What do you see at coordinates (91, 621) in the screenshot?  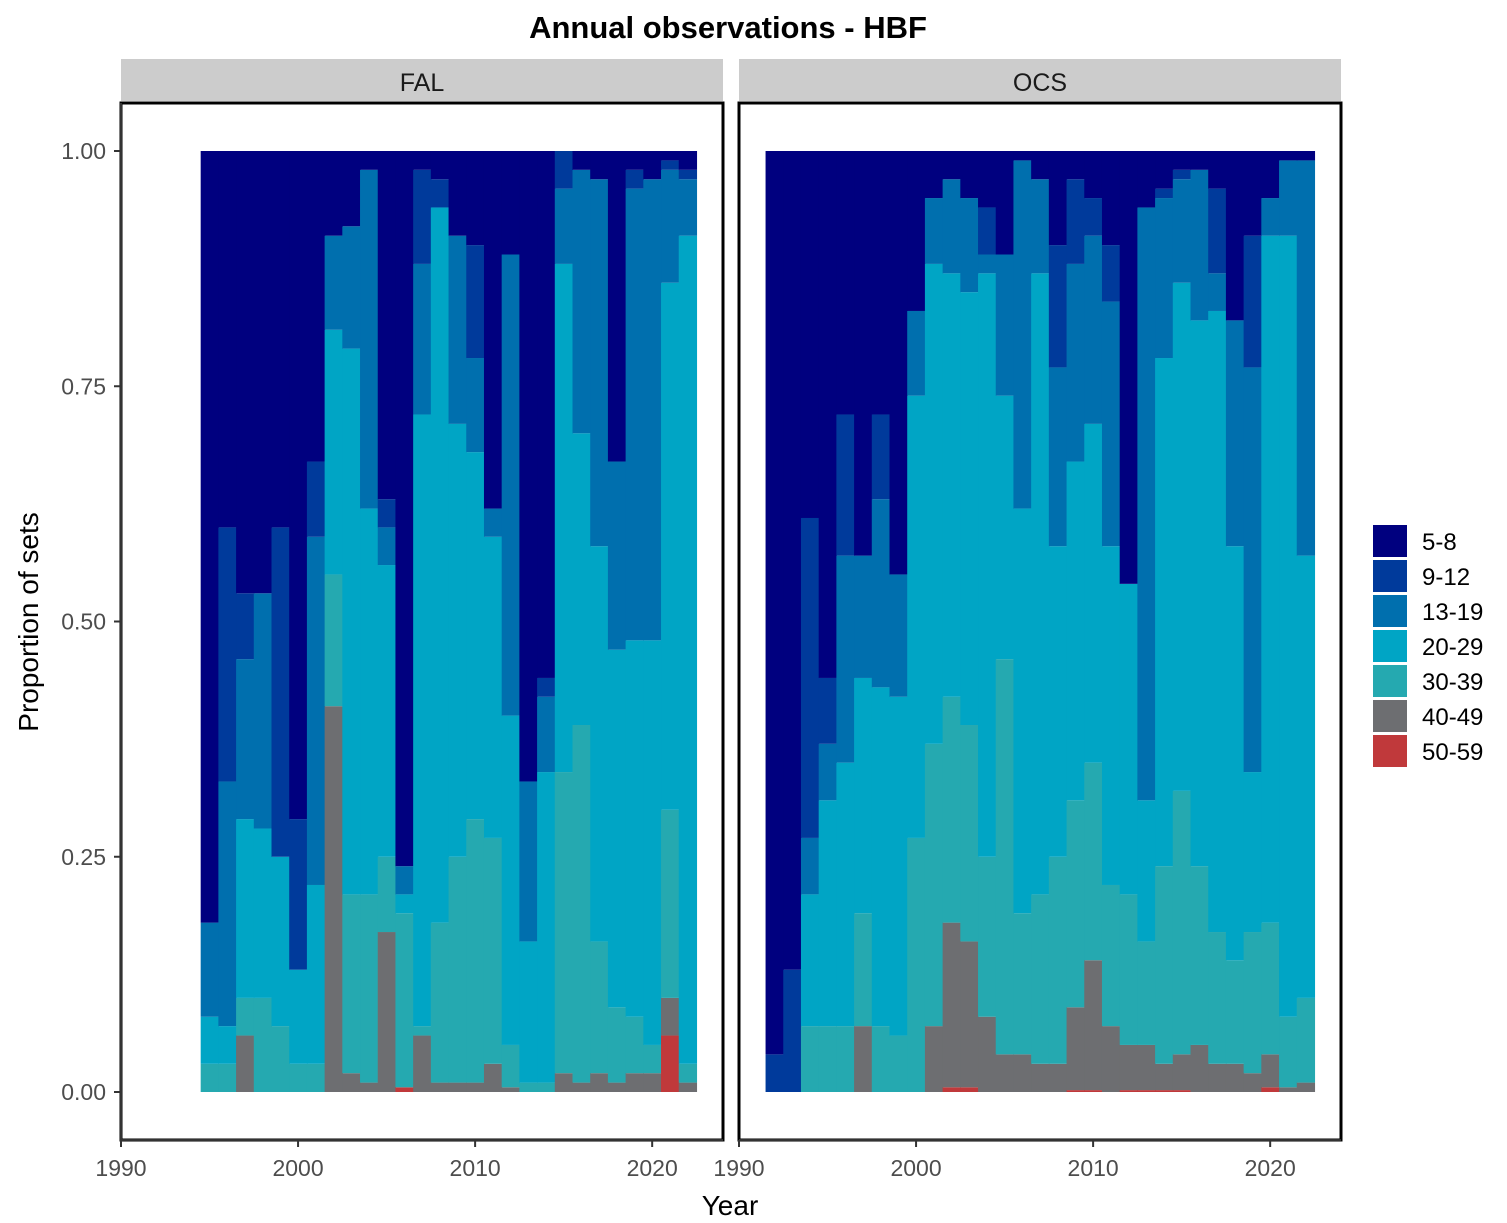 I see `y-axis: 0.00 0.25 0.50 0.75 1.00` at bounding box center [91, 621].